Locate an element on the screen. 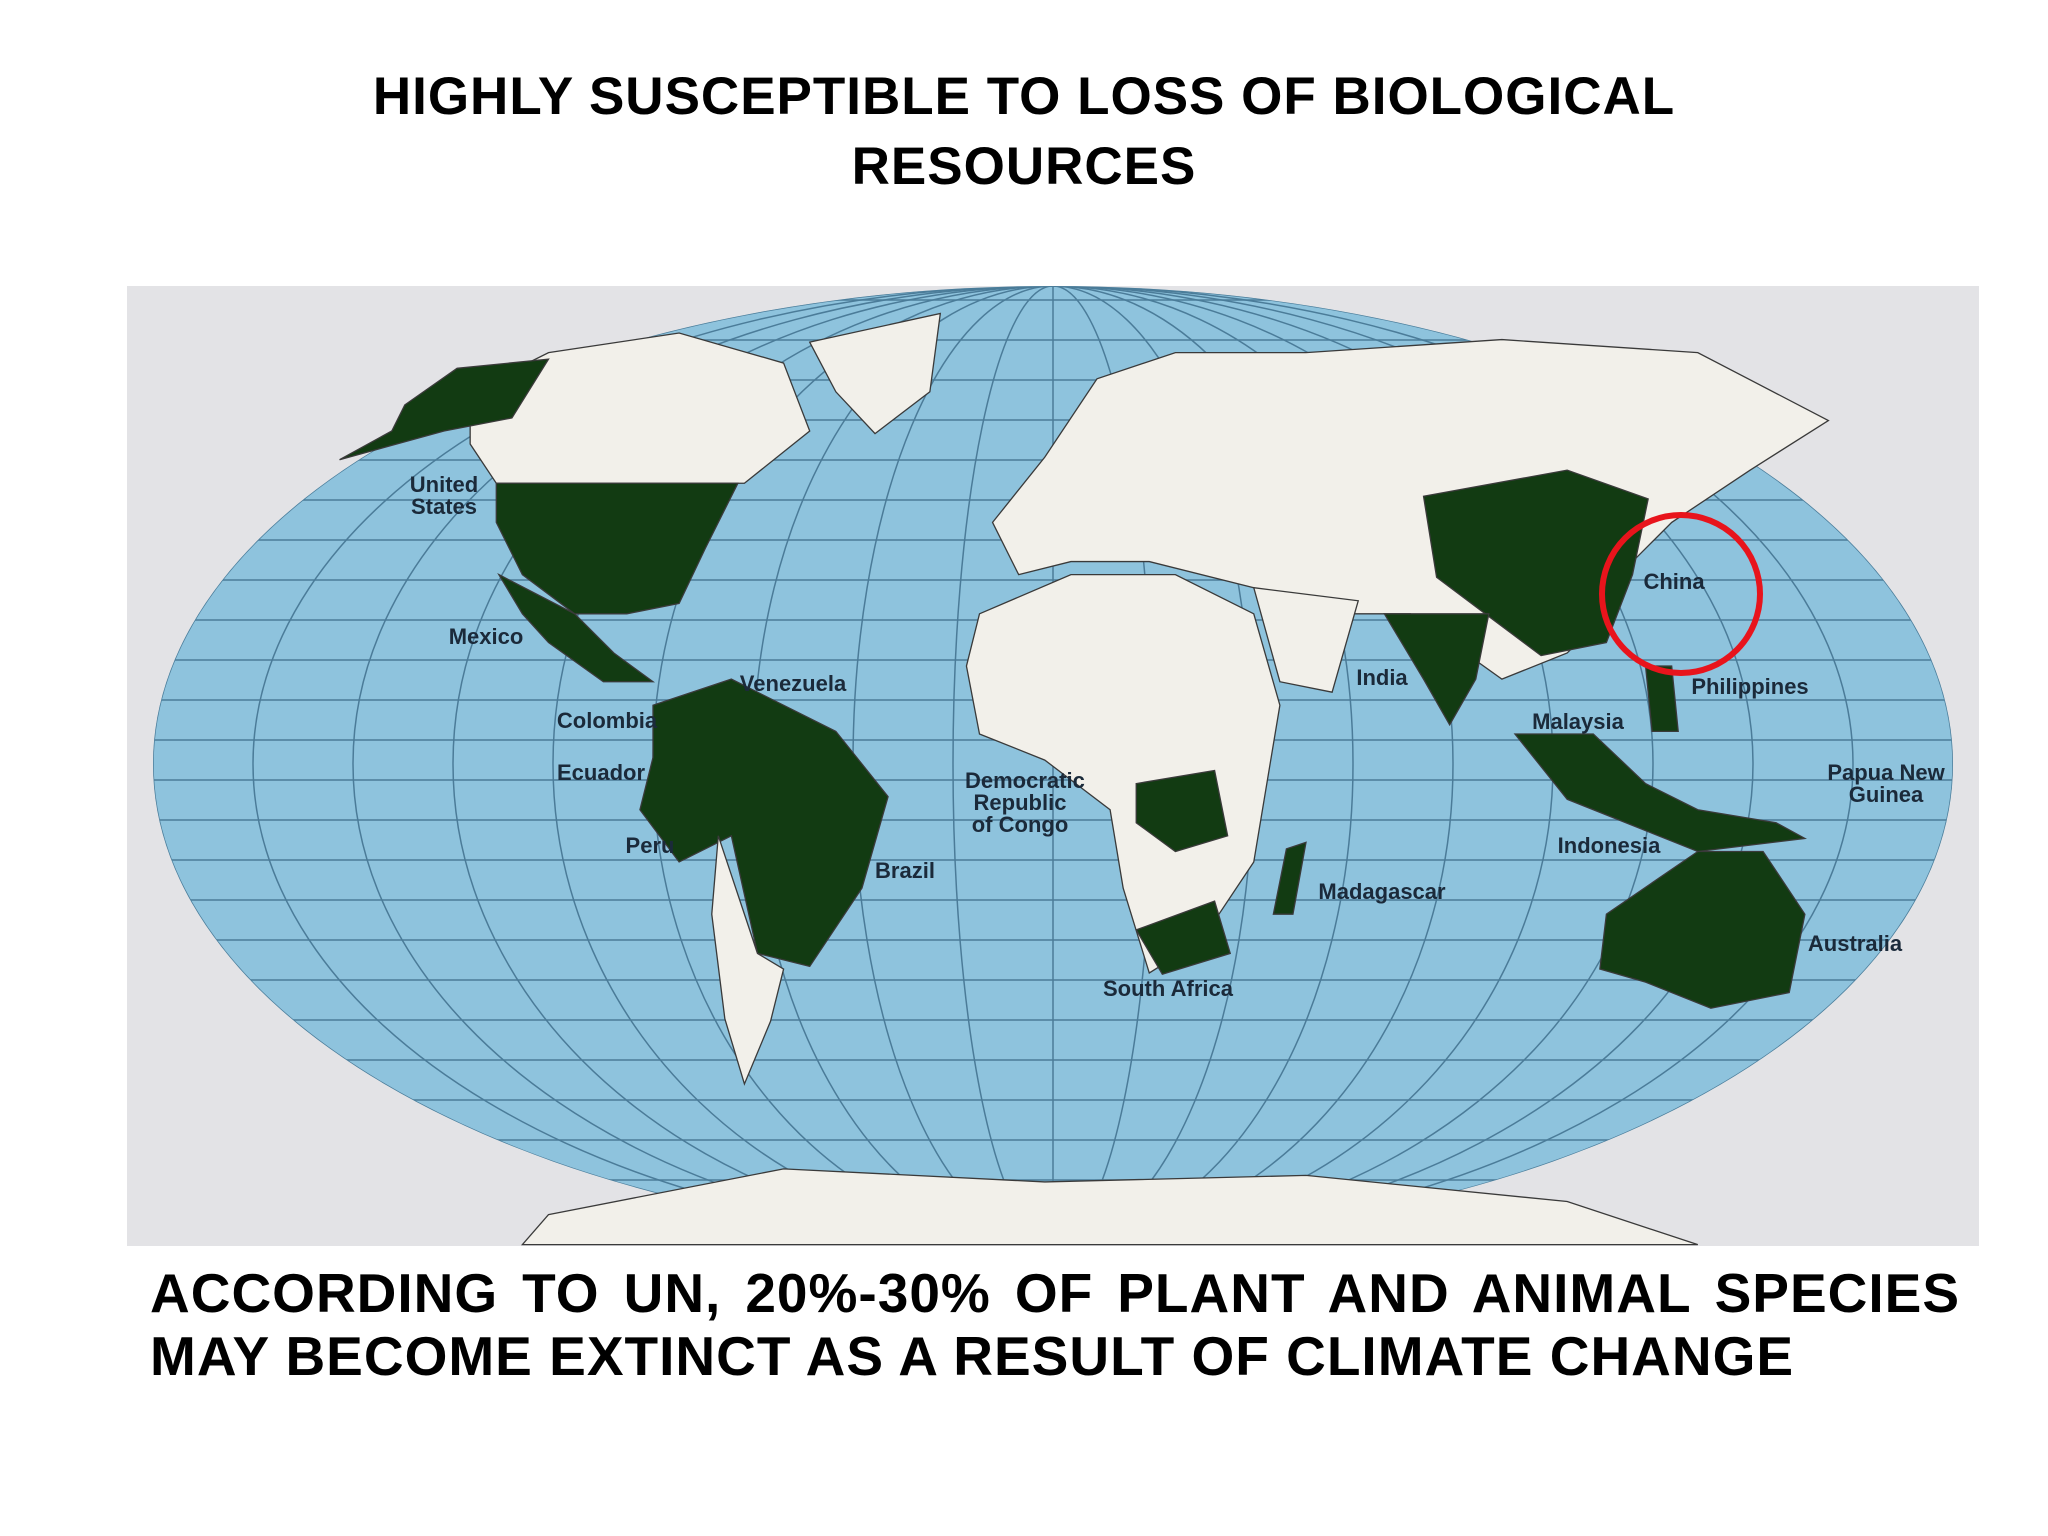 This screenshot has height=1536, width=2048. country-label: Australia is located at coordinates (1855, 943).